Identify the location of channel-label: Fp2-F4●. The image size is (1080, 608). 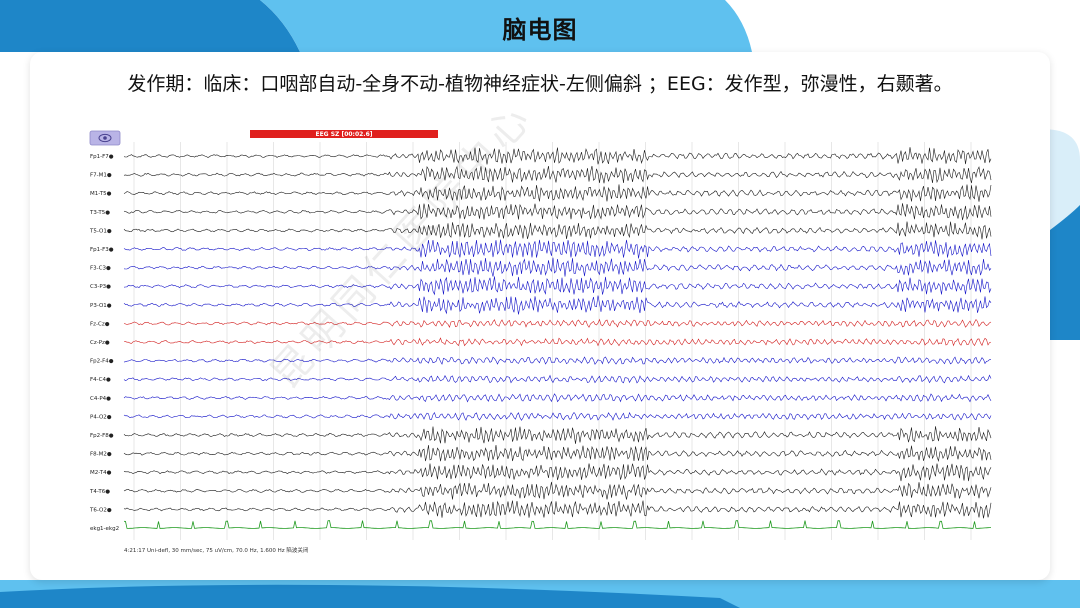
(102, 362).